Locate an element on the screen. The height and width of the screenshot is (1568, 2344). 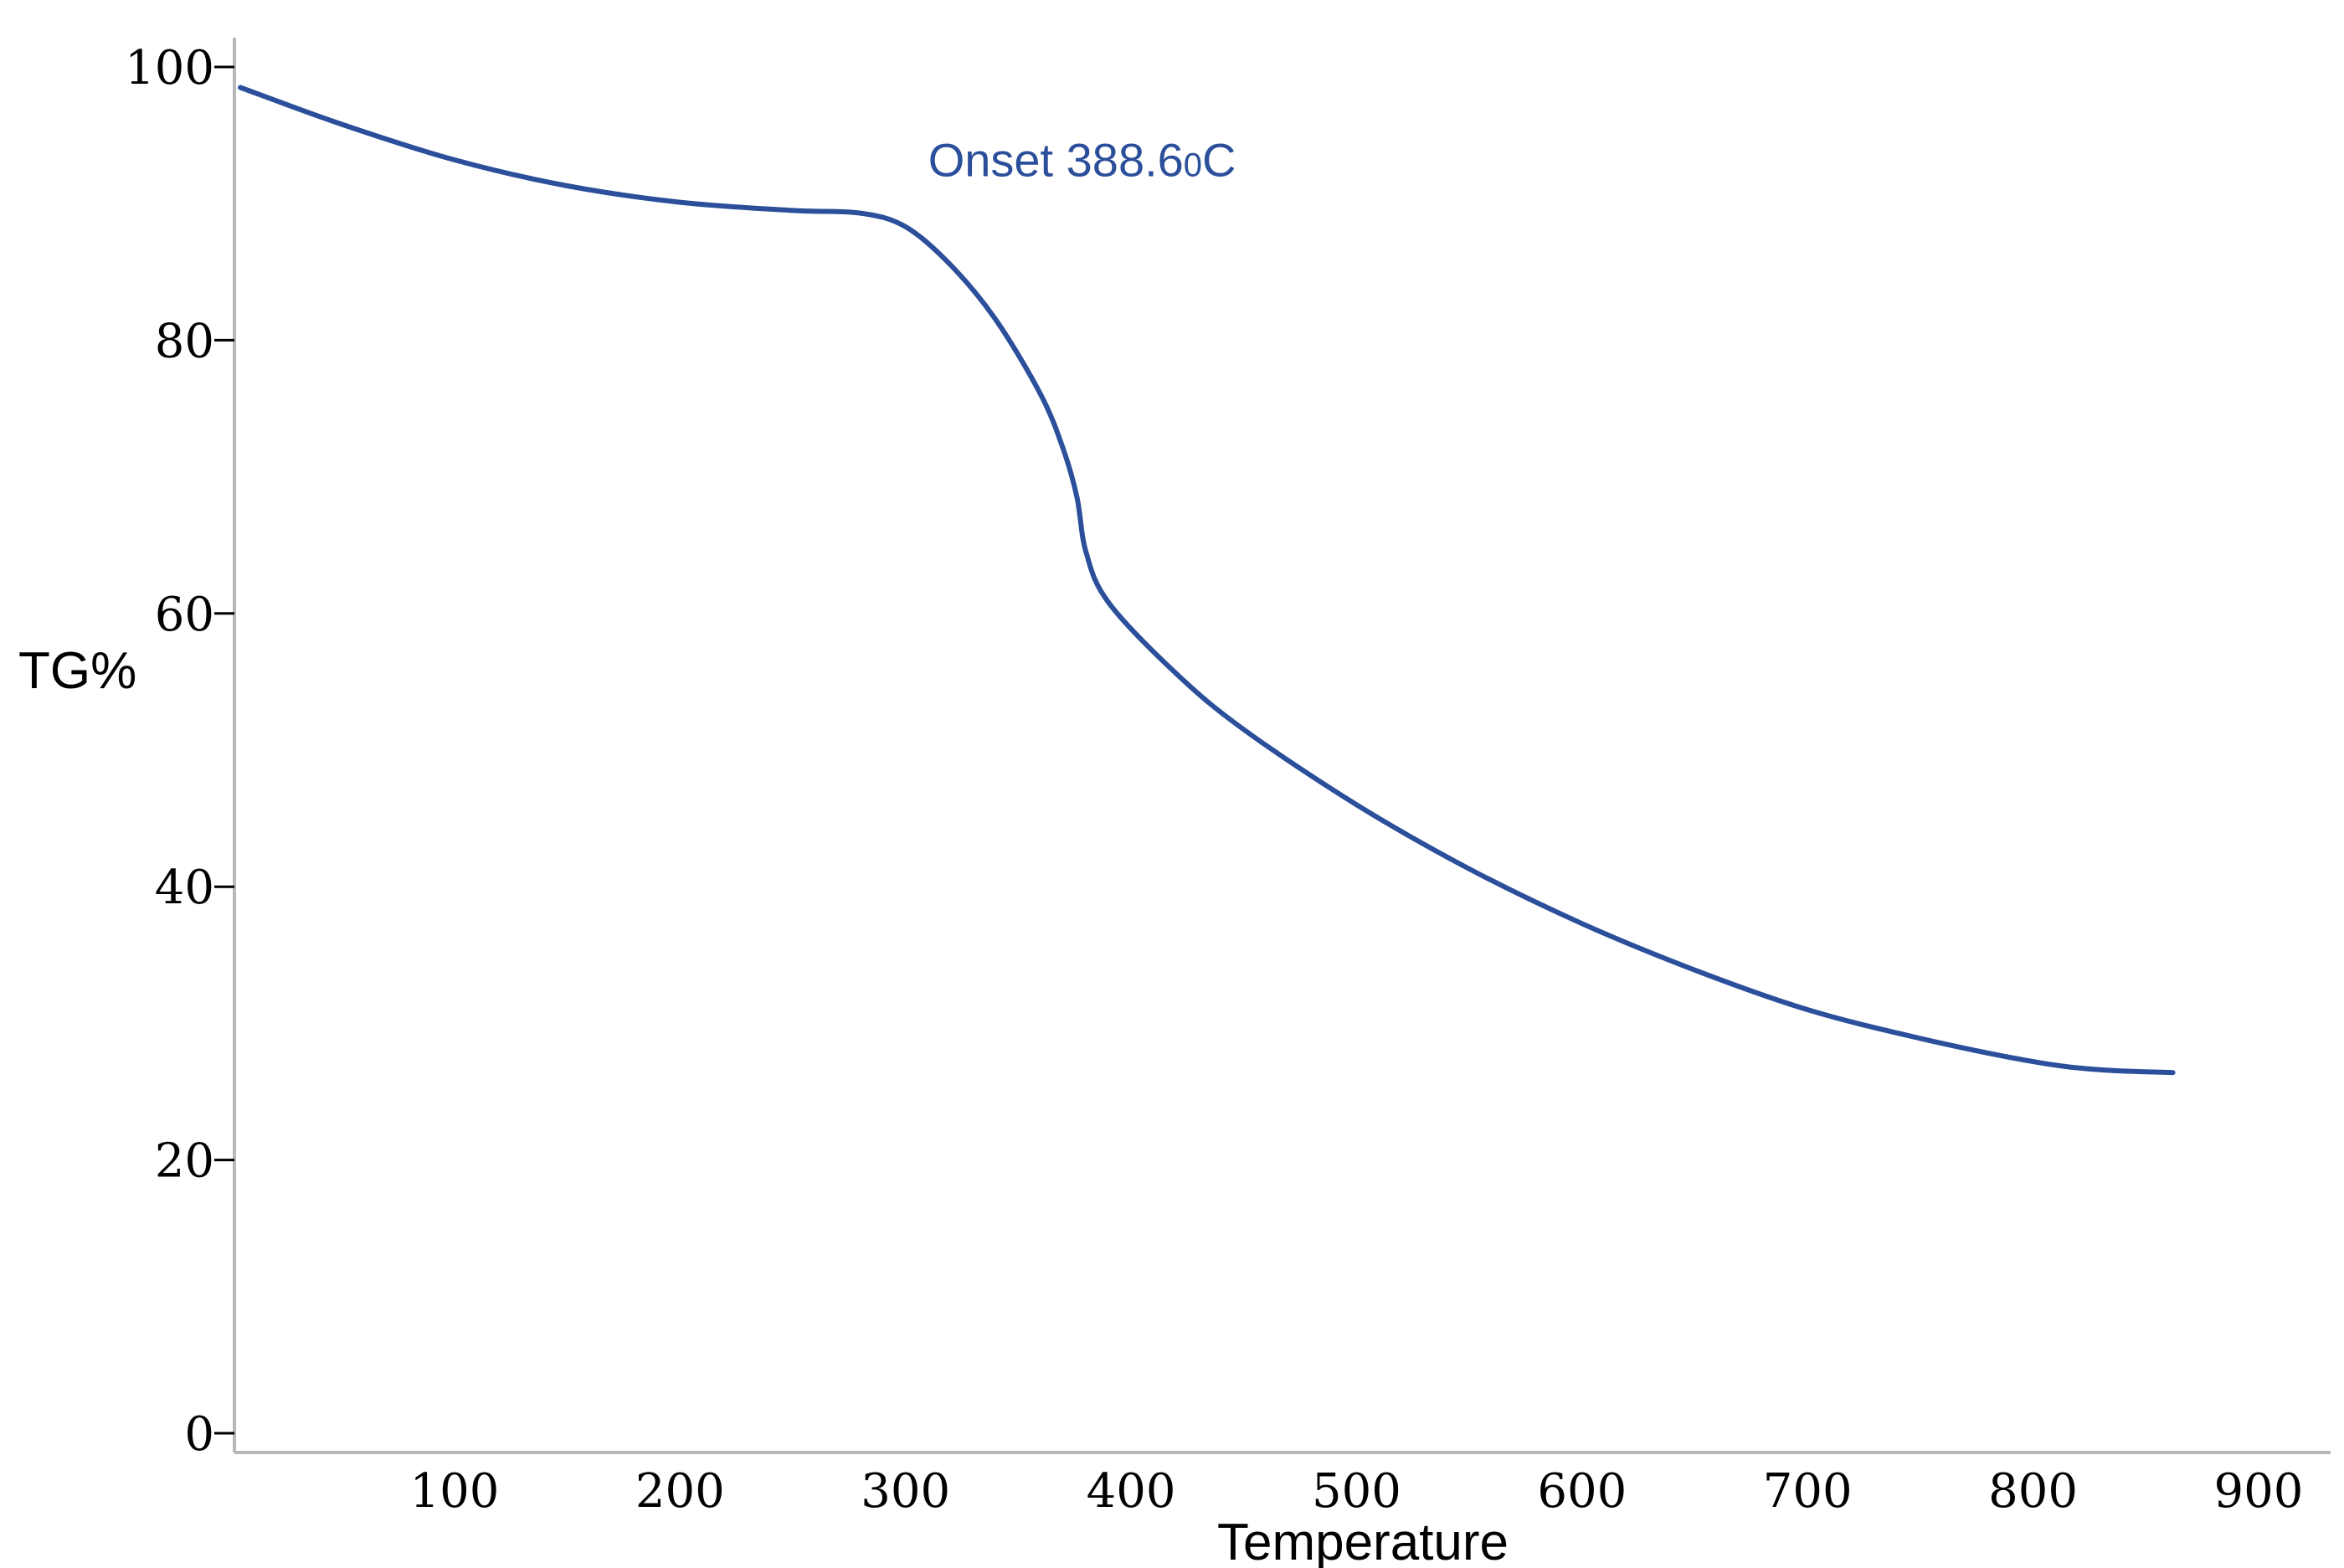
y-tick-label: 80 is located at coordinates (185, 341).